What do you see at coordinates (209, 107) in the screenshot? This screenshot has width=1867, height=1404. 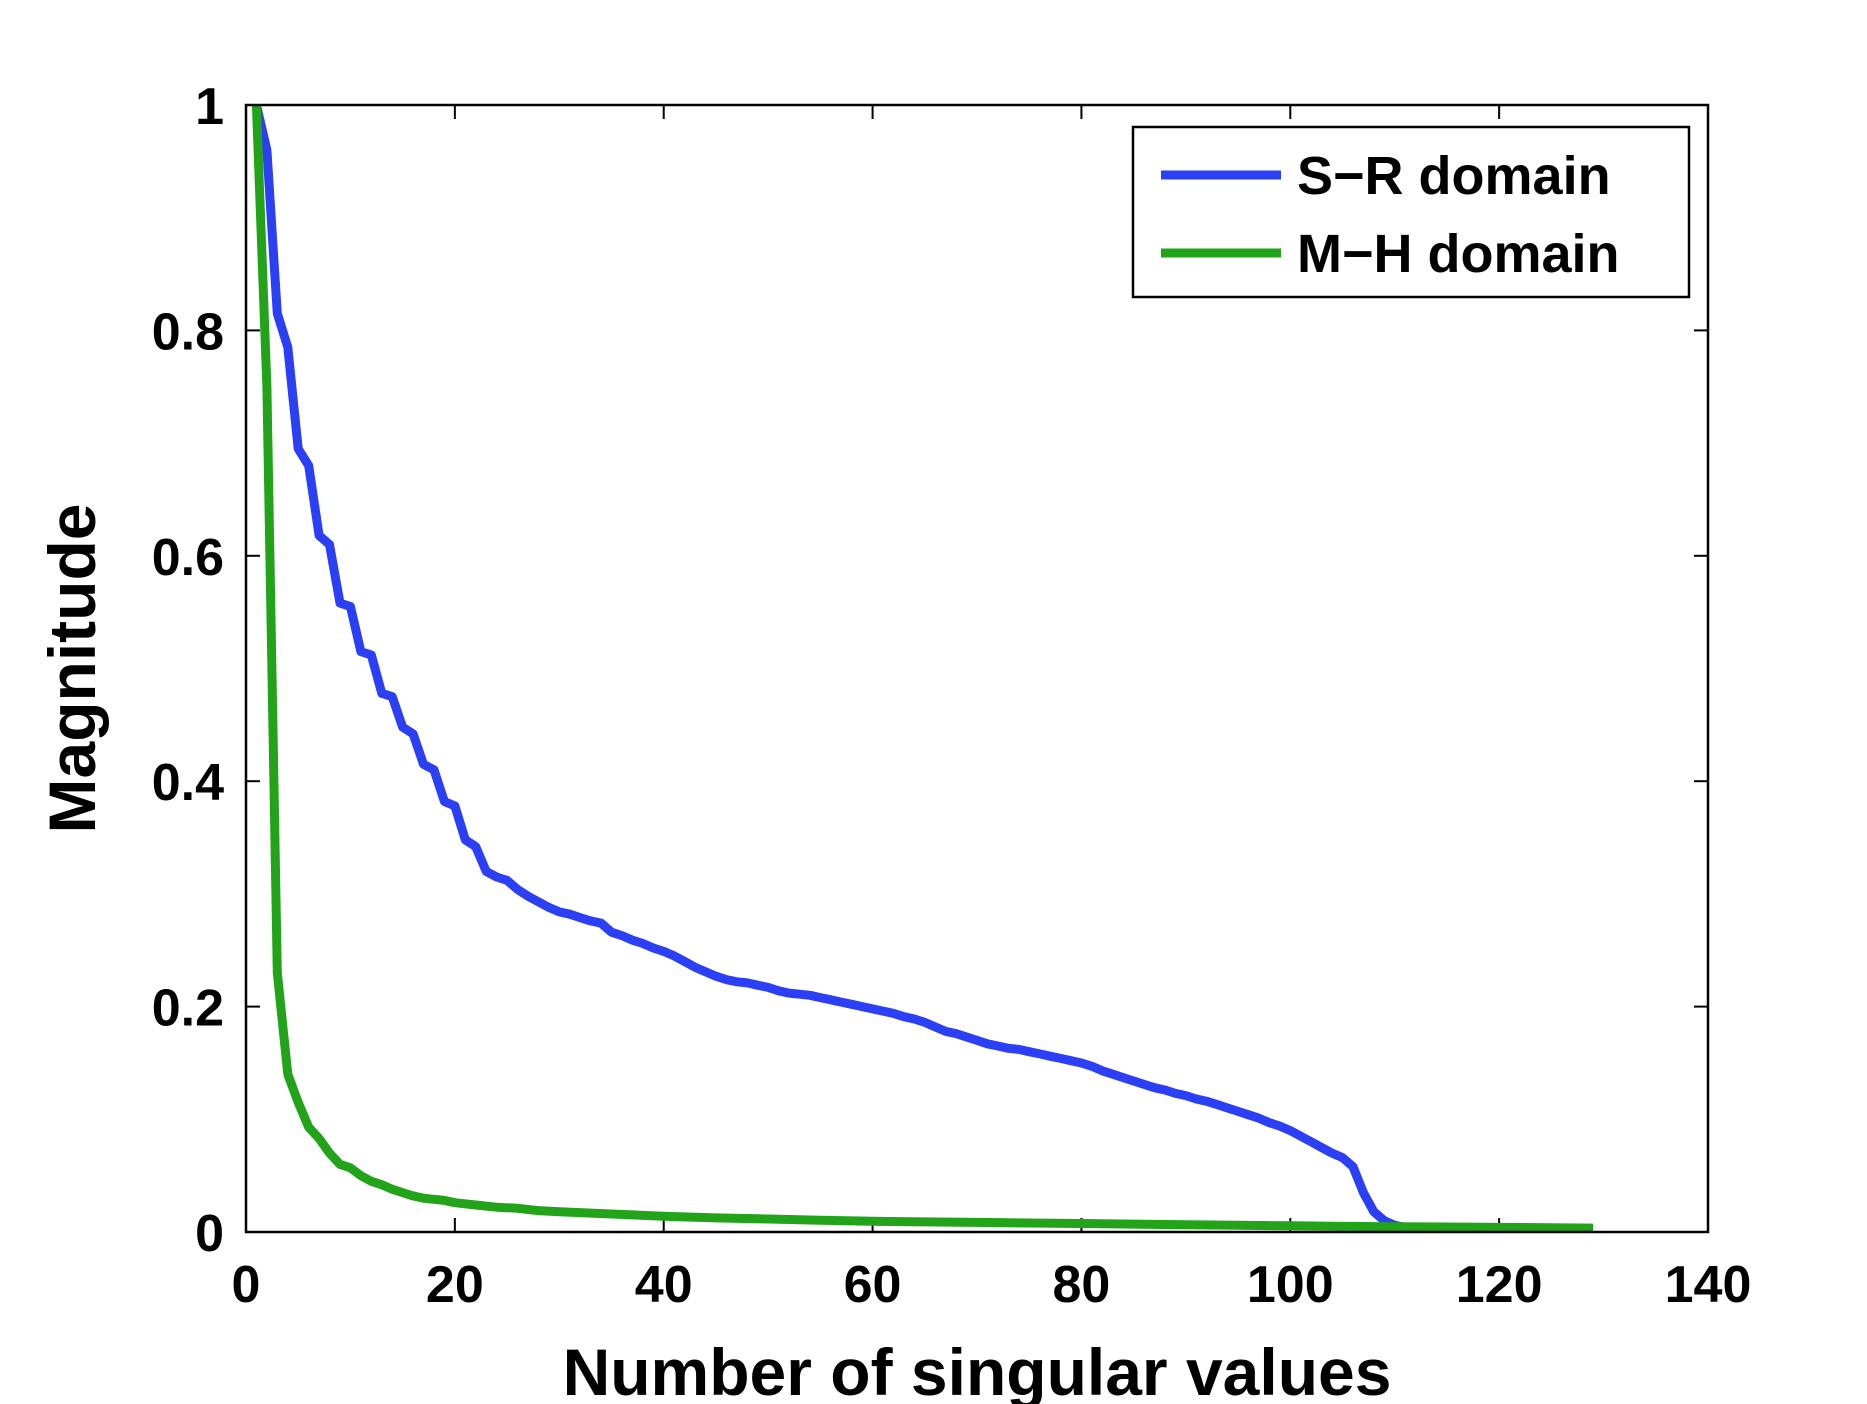 I see `y-tick-label: 1` at bounding box center [209, 107].